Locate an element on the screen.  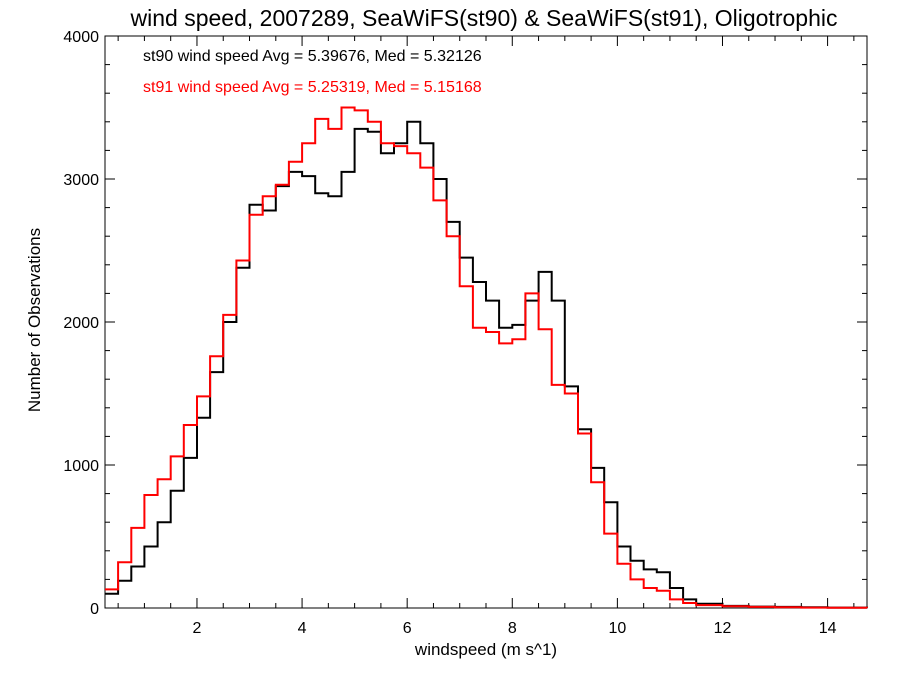
x-tick-labels: 2 4 6 8 10 12 14 is located at coordinates (515, 628).